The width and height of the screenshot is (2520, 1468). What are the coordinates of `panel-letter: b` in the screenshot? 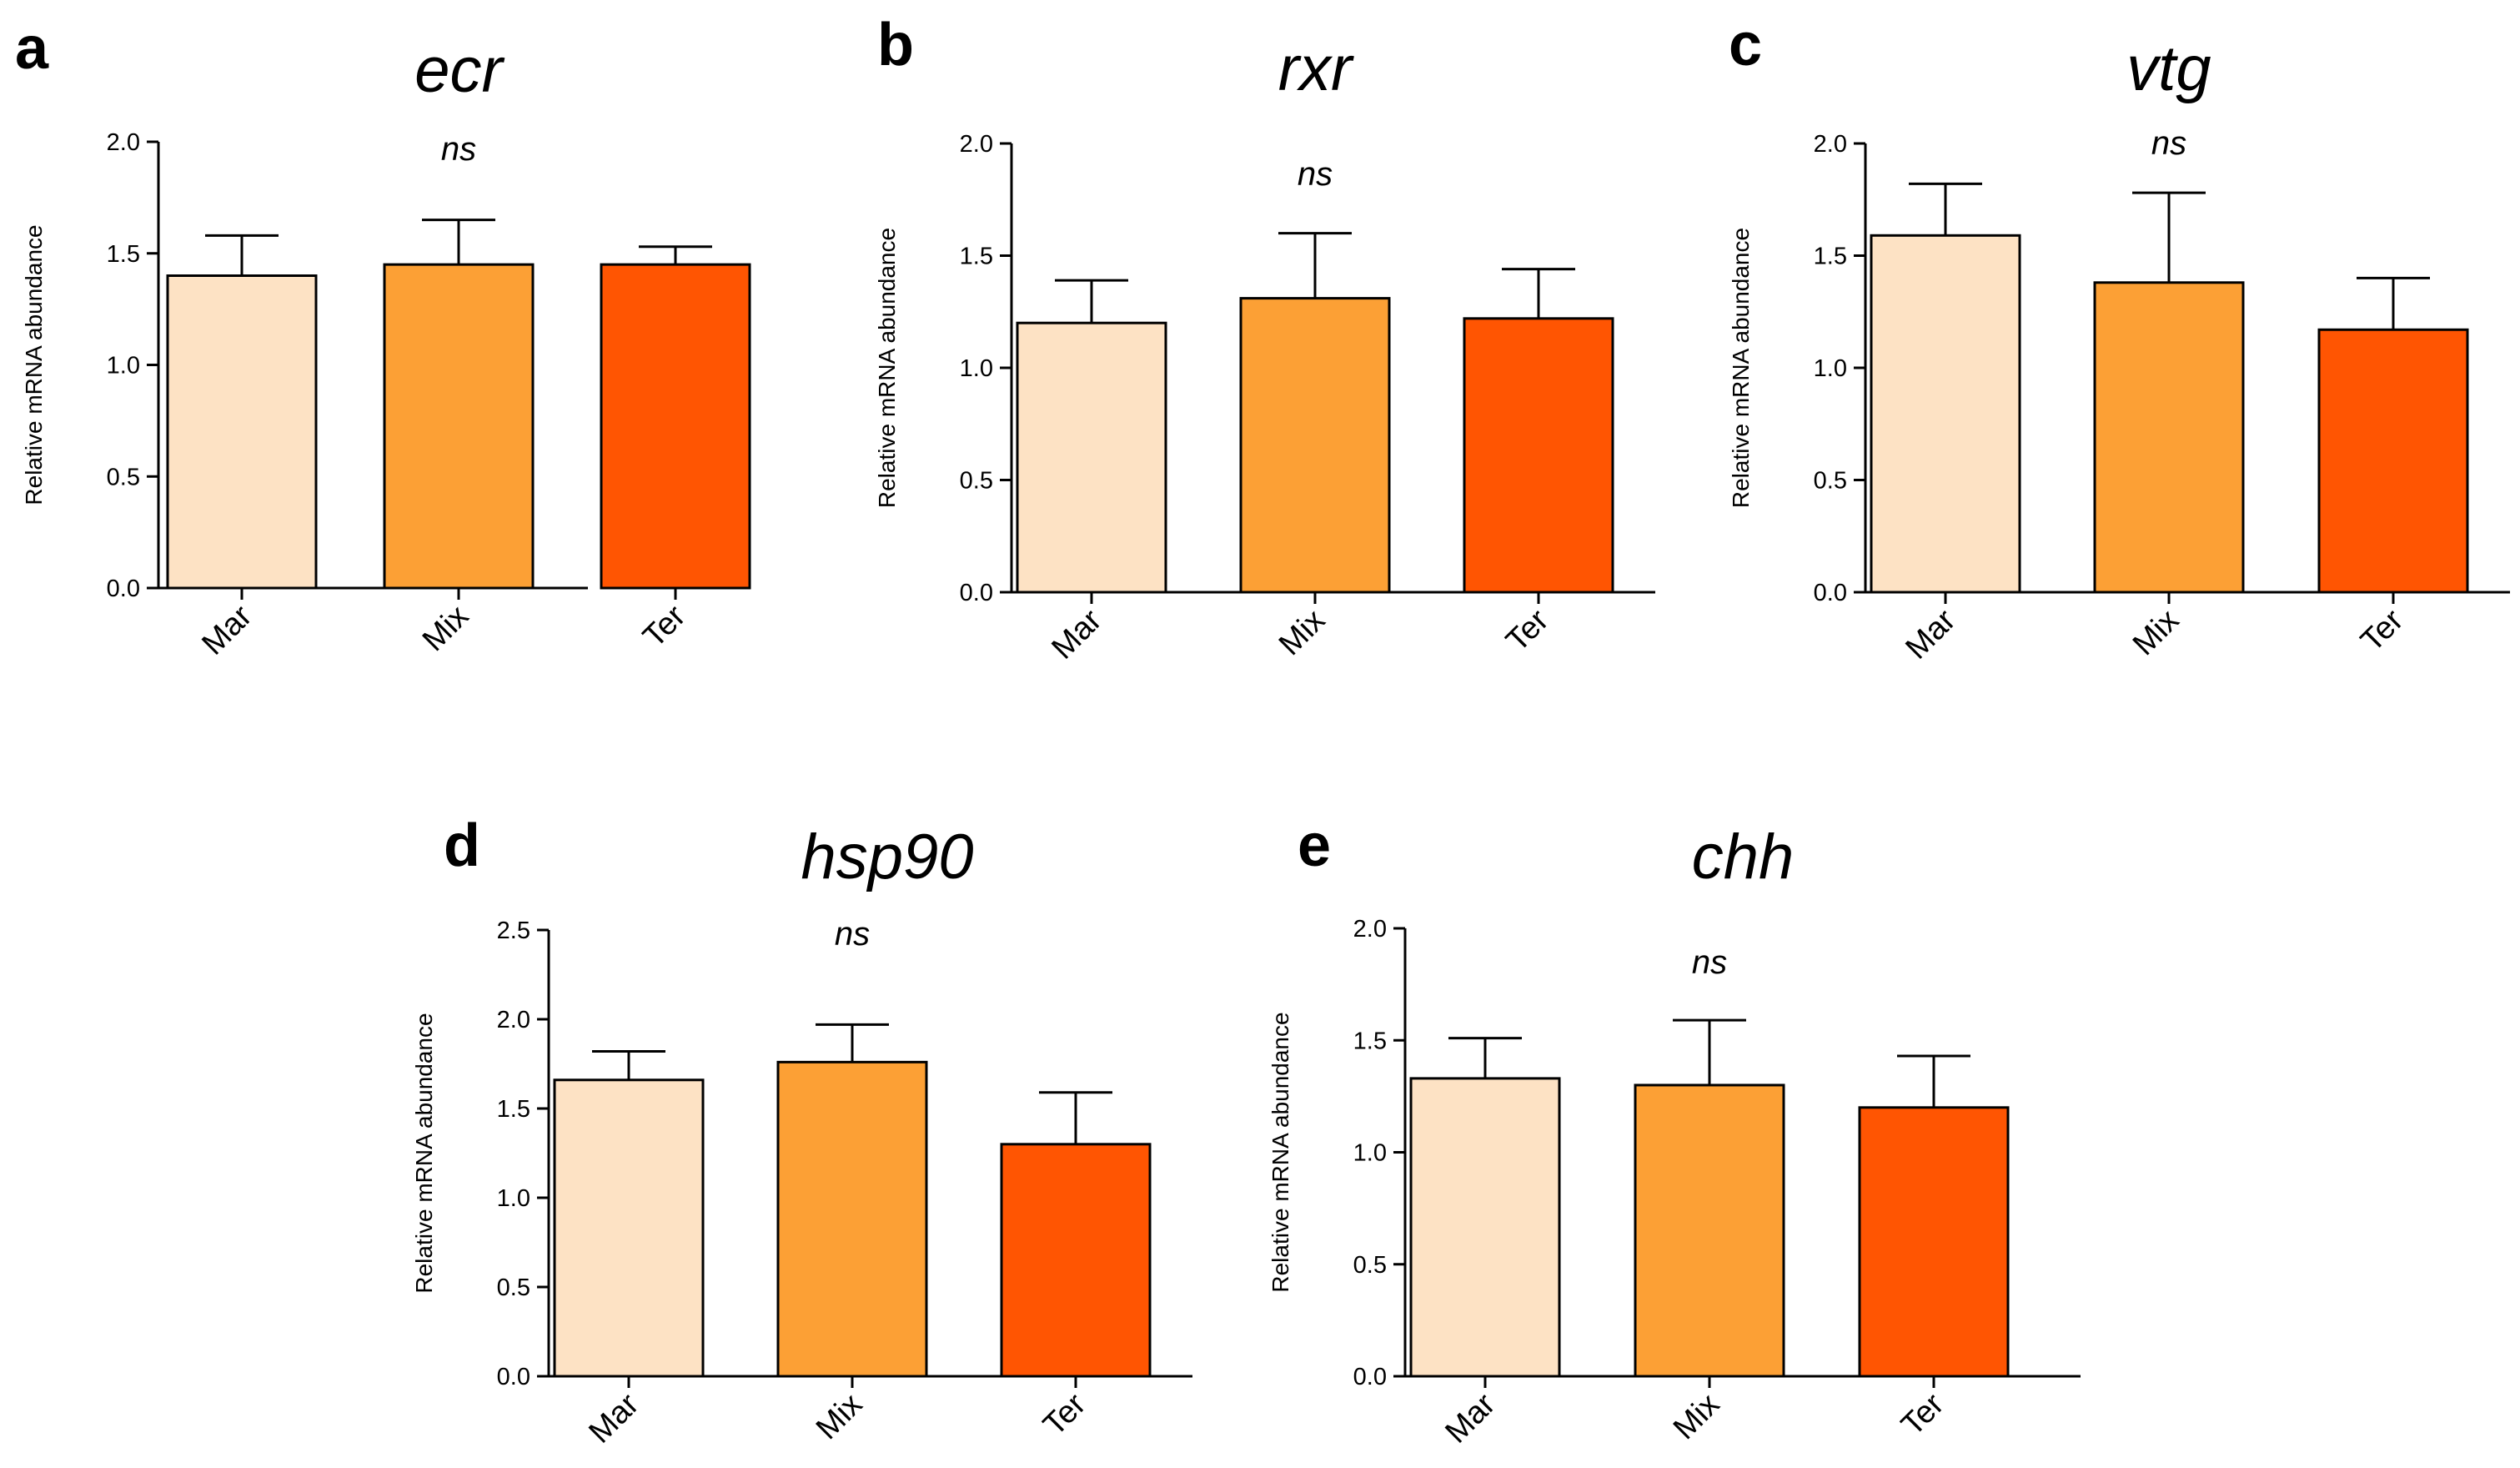 It's located at (895, 45).